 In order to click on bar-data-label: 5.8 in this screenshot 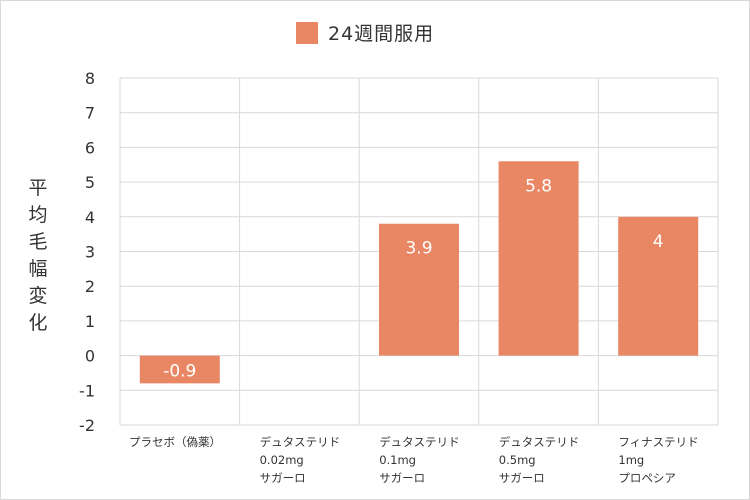, I will do `click(538, 186)`.